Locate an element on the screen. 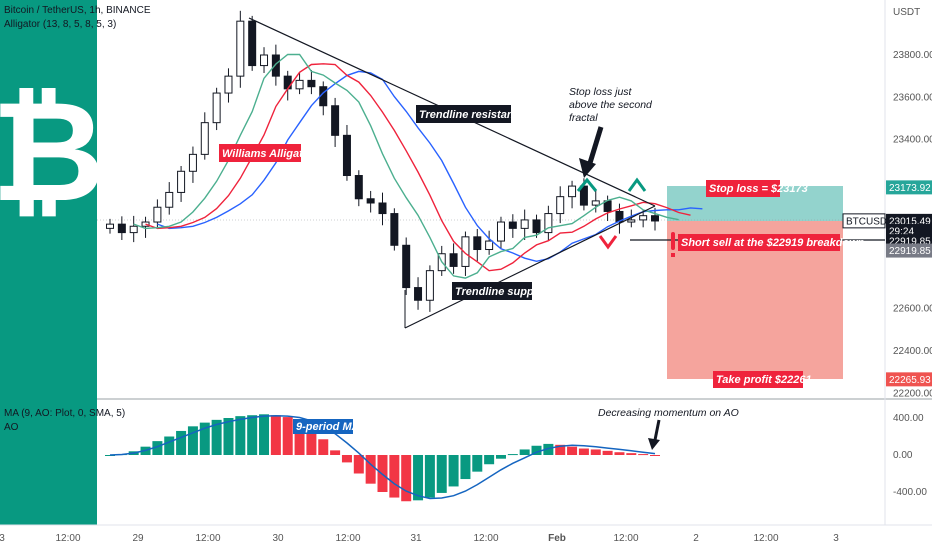  ao-layer is located at coordinates (382, 458).